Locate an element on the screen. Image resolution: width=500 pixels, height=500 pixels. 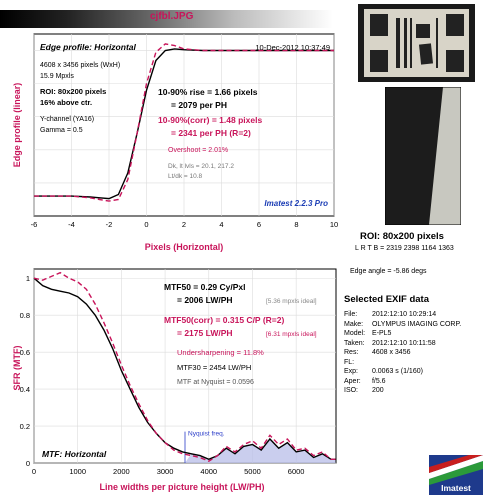
mtf-x-tick-label: 0 is located at coordinates (34, 471).